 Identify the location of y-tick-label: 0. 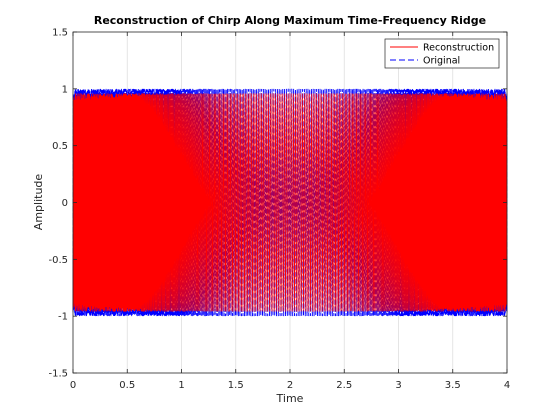
(65, 203).